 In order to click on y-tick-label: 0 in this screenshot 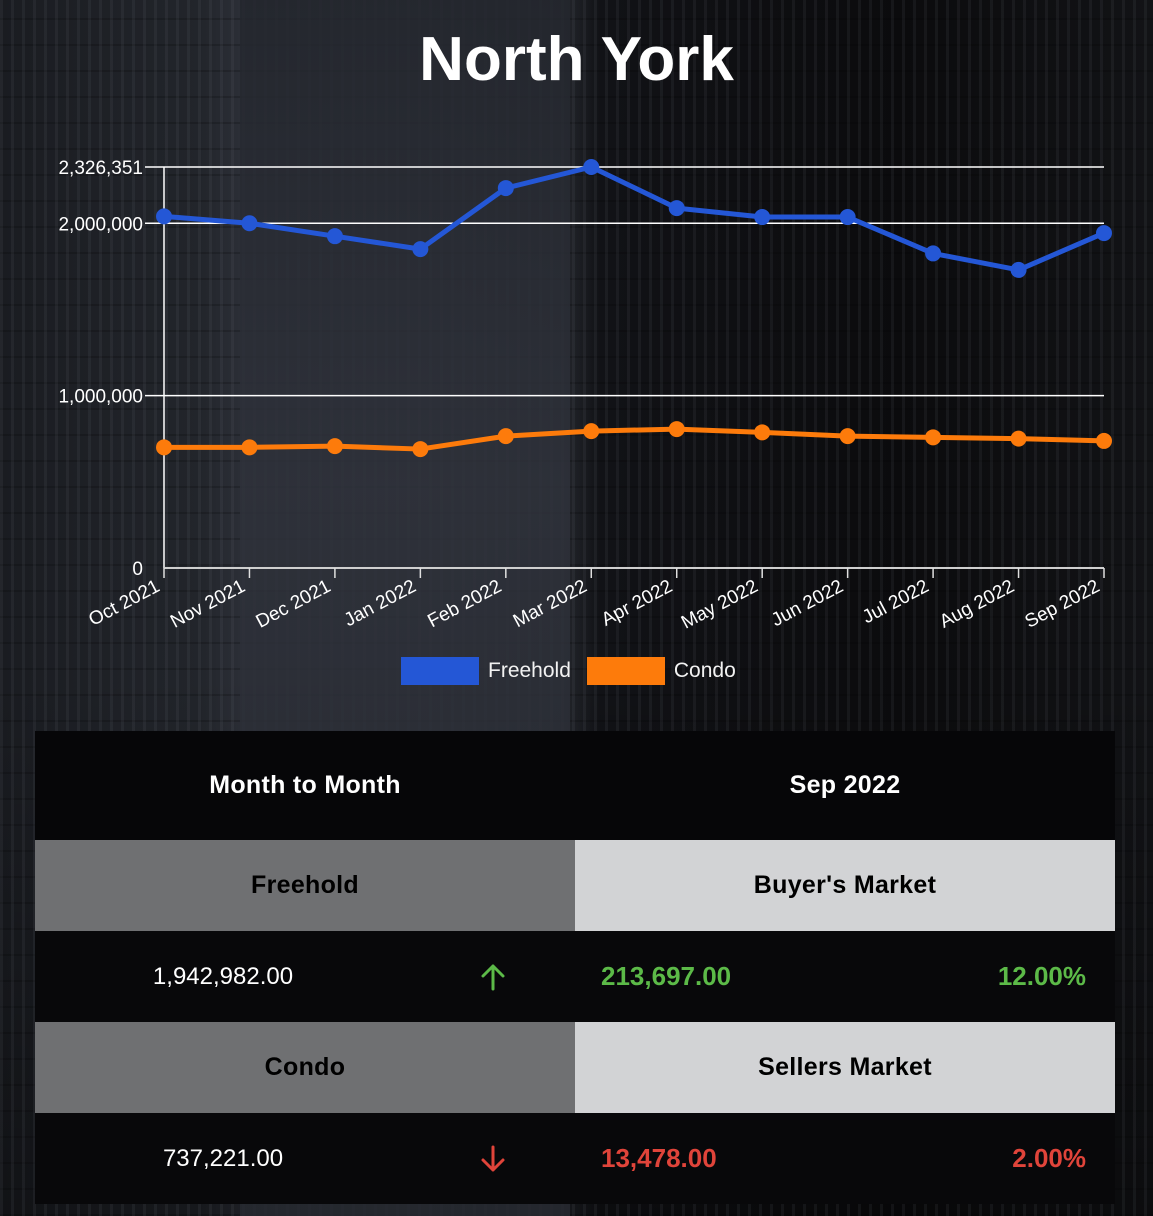, I will do `click(137, 569)`.